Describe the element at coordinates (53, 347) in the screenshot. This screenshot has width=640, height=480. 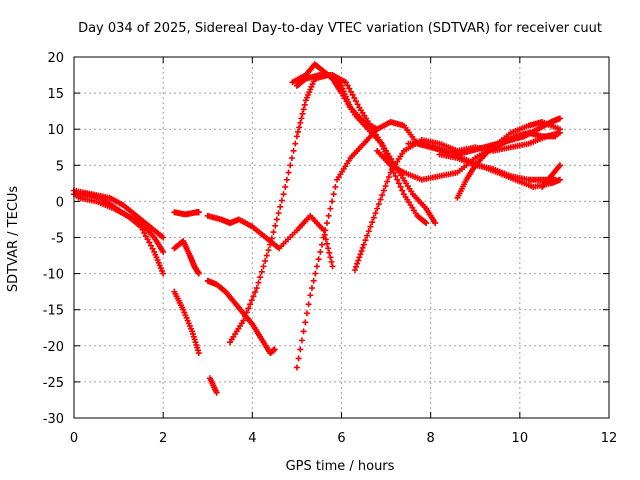
I see `y-tick-label: -20` at that location.